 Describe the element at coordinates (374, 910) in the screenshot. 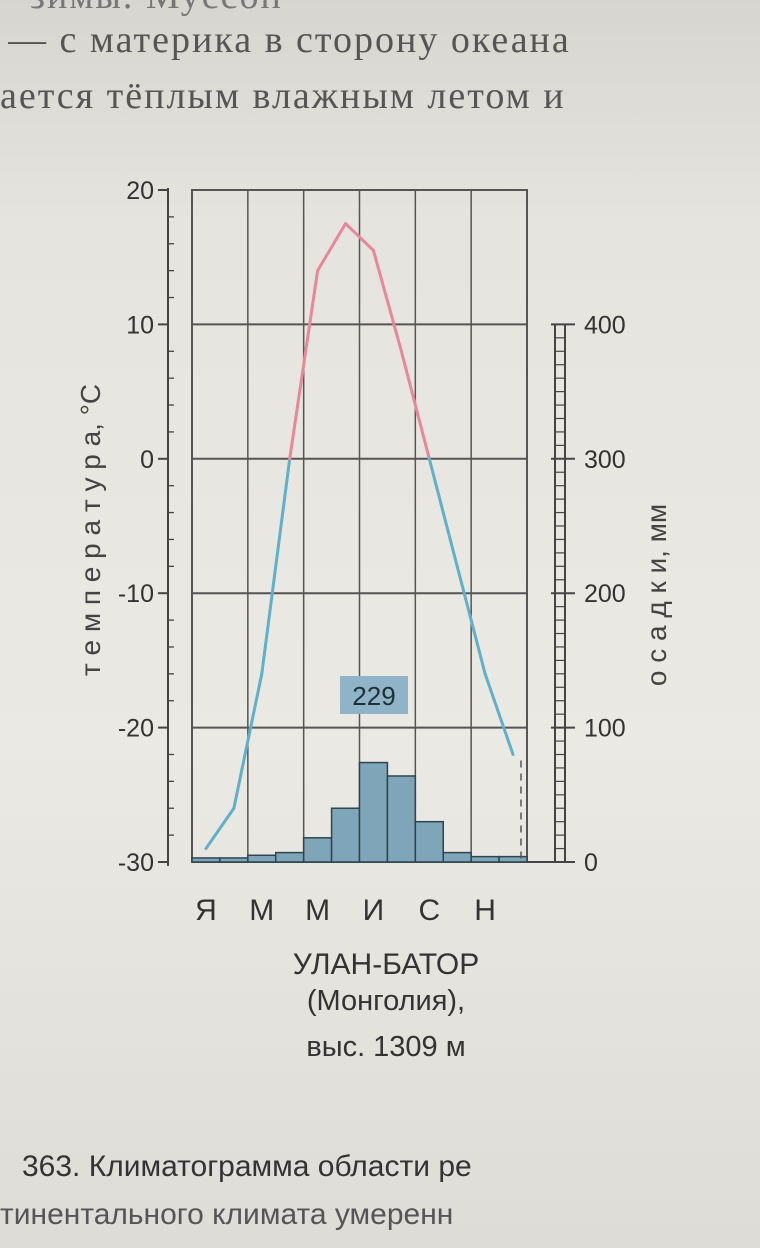

I see `month-label: И` at that location.